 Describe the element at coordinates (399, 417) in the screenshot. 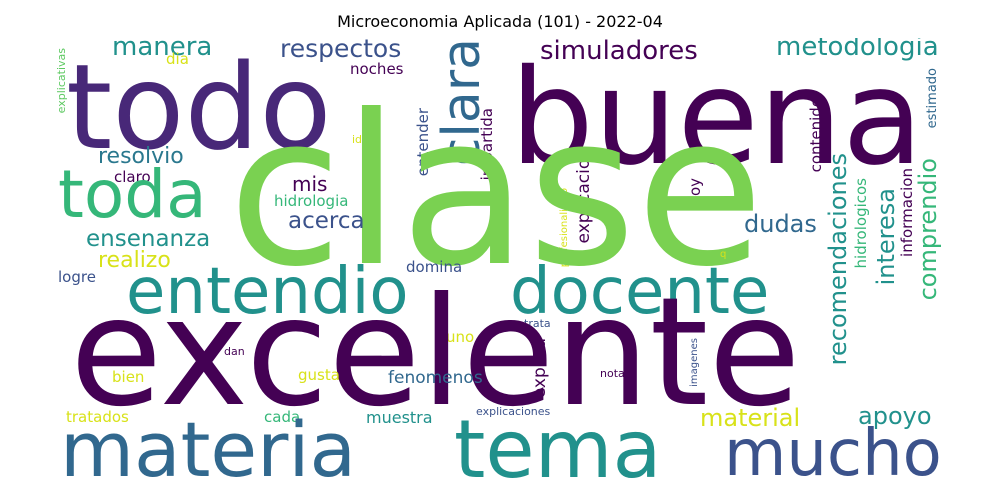

I see `word-muestra: muestra` at that location.